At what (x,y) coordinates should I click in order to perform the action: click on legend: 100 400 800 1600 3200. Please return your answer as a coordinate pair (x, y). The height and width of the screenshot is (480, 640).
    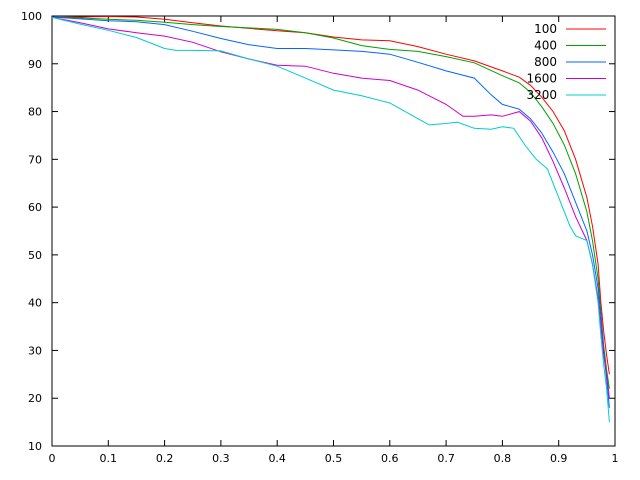
    Looking at the image, I should click on (566, 62).